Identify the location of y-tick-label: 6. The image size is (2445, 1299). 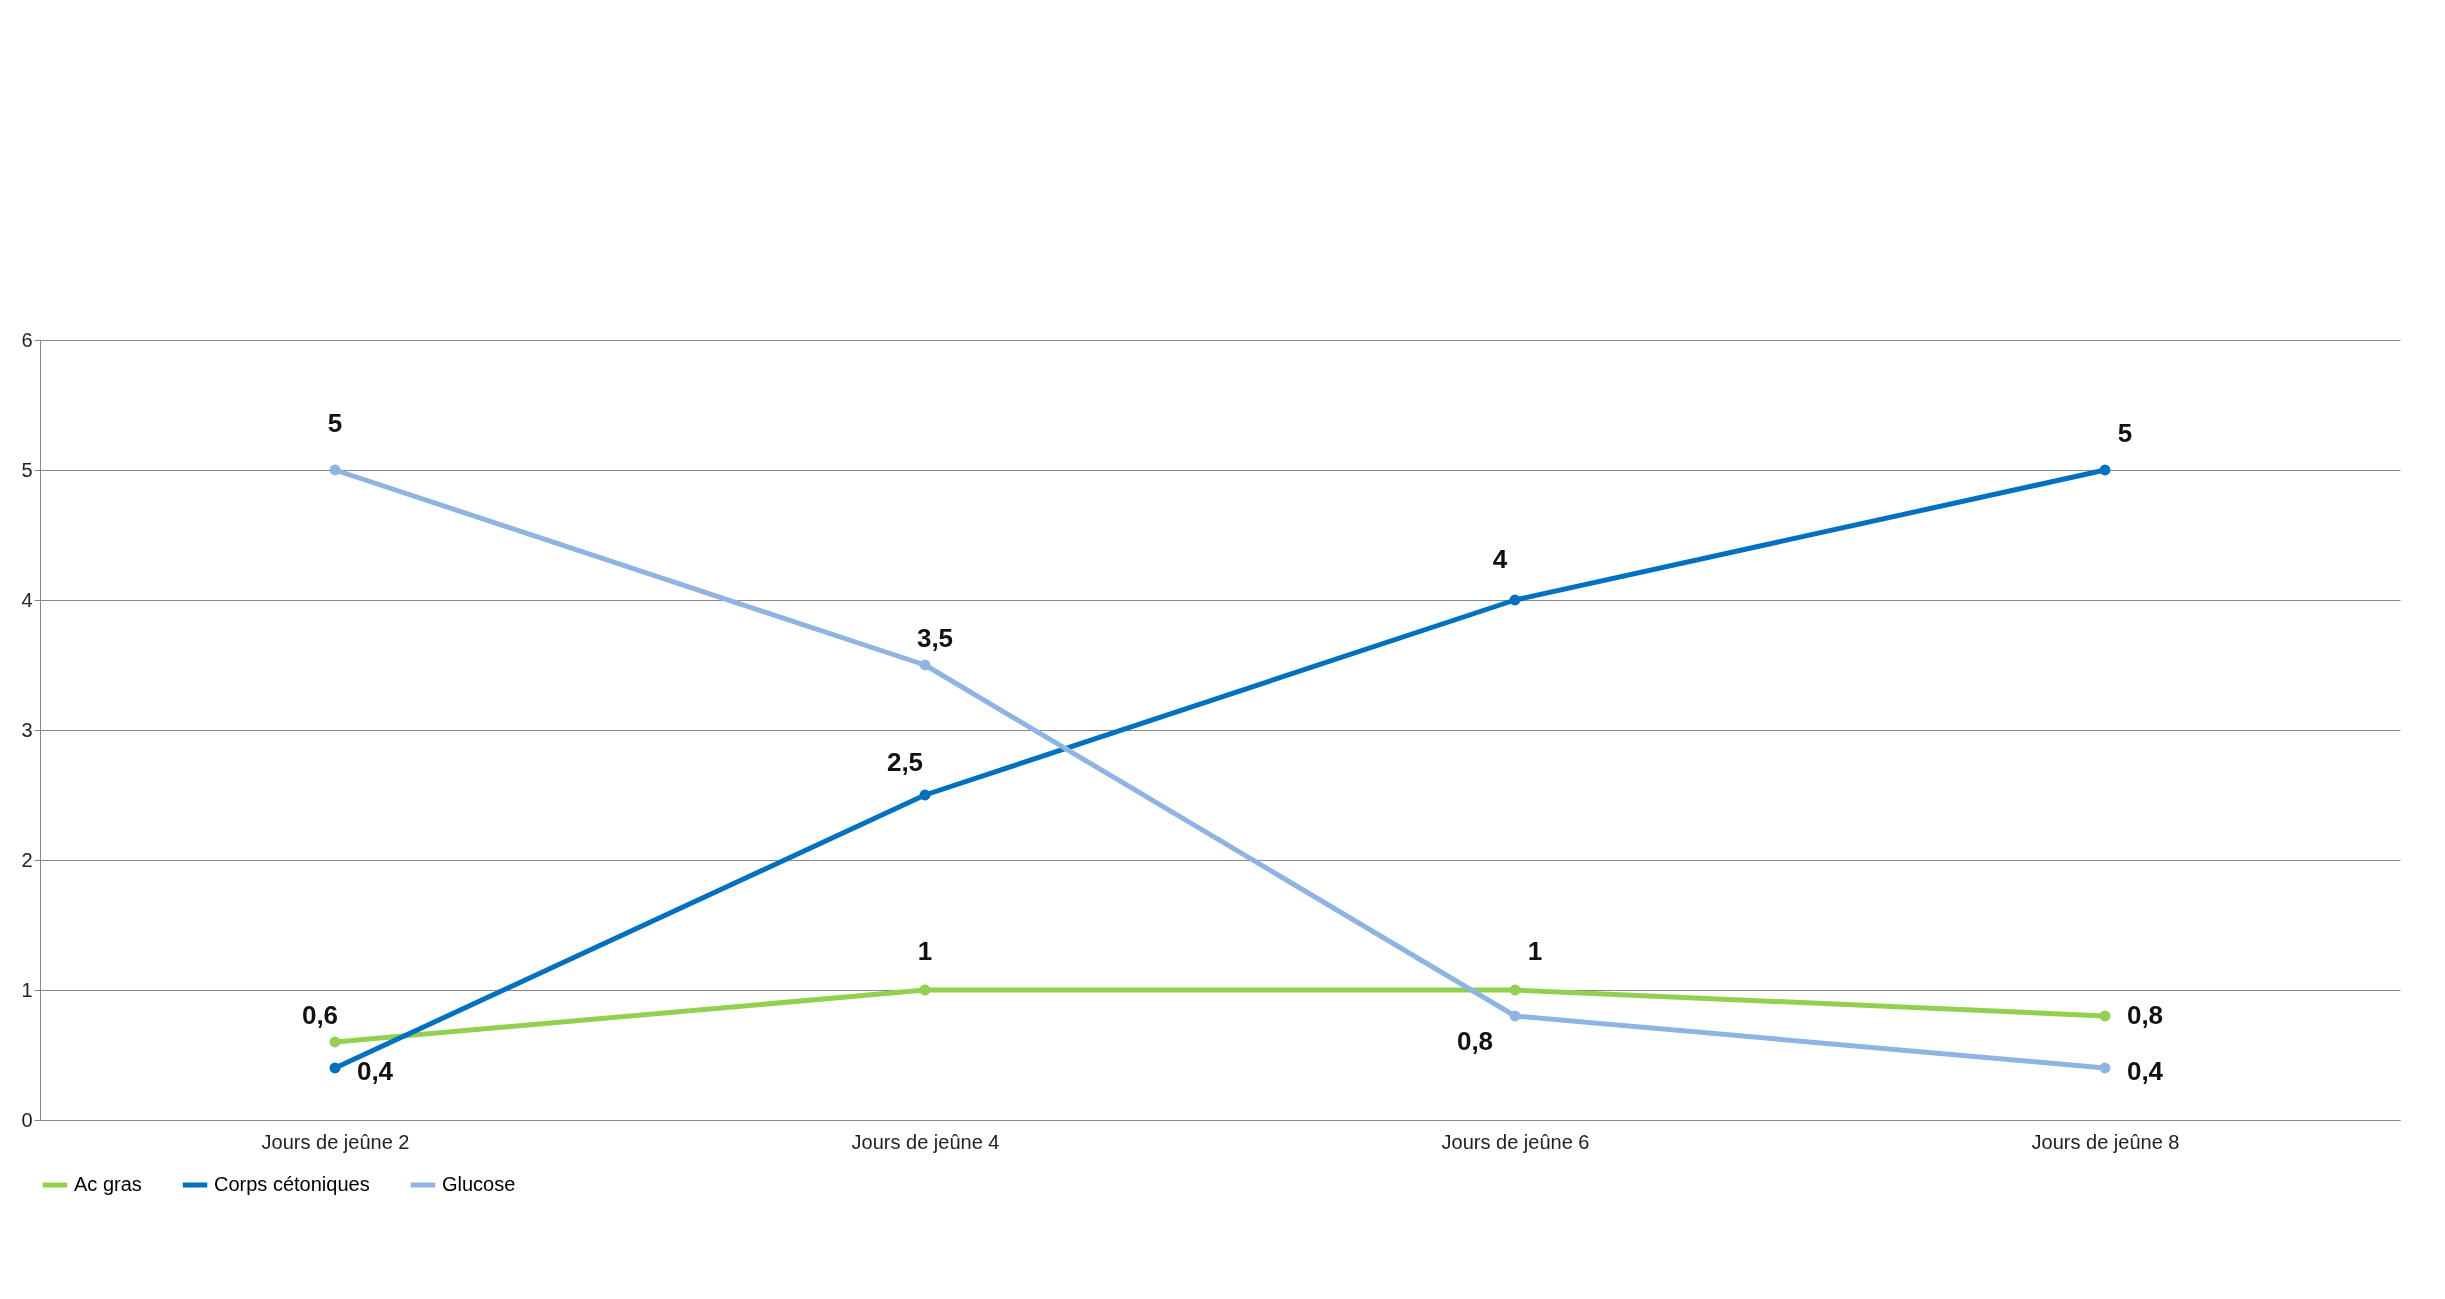
(27, 339).